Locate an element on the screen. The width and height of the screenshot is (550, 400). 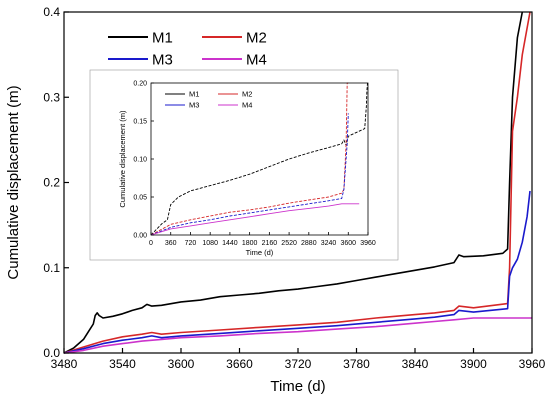
inset-legend-label-m3: M3 is located at coordinates (194, 105).